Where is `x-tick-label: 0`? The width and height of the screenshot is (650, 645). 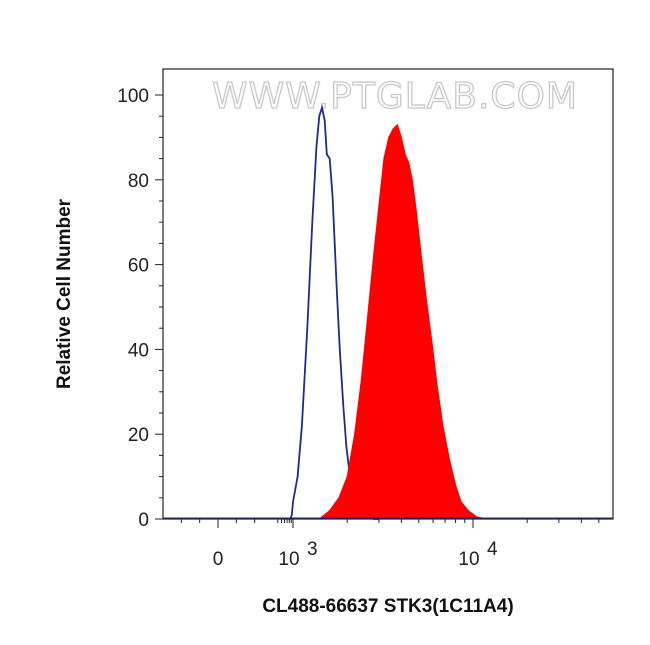 x-tick-label: 0 is located at coordinates (218, 559).